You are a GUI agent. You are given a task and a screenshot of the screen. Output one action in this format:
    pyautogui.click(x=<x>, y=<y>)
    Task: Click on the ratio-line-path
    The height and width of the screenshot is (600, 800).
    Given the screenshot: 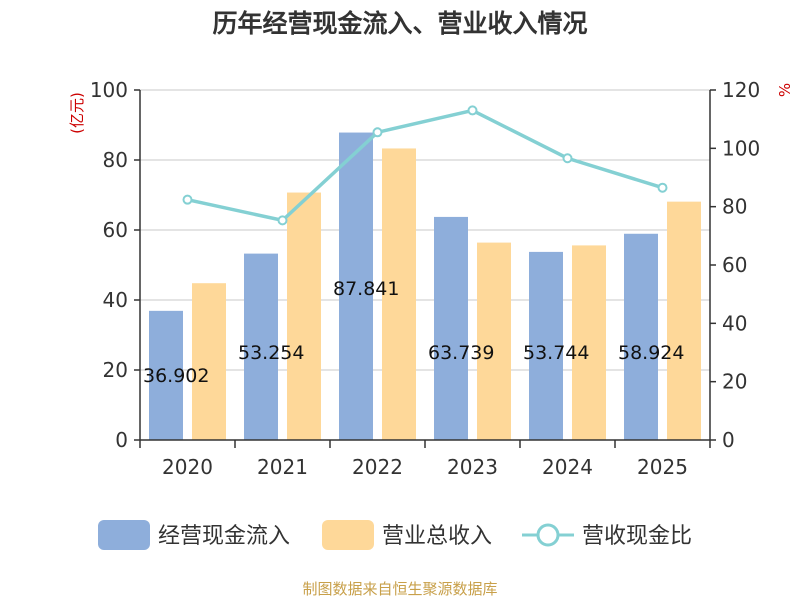 What is the action you would take?
    pyautogui.click(x=425, y=165)
    